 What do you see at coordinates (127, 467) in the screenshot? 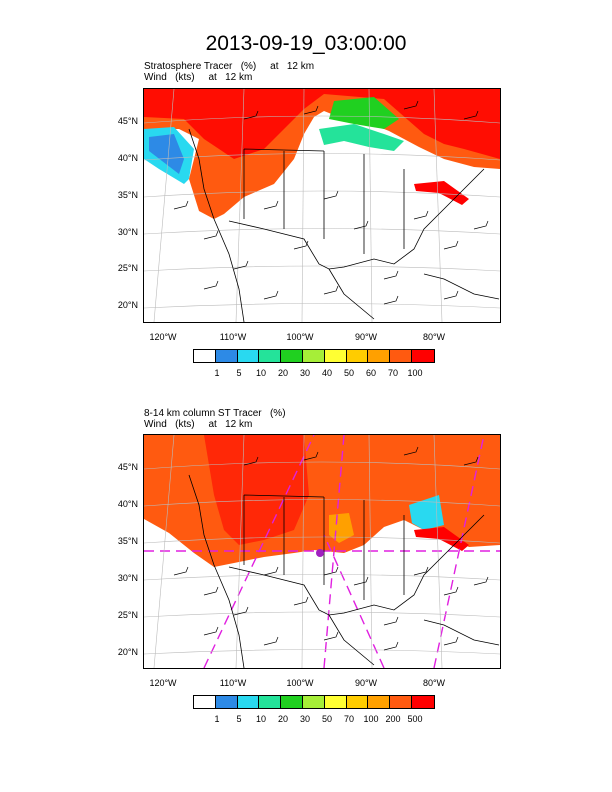
I see `panel2-lat-45: 45°N` at bounding box center [127, 467].